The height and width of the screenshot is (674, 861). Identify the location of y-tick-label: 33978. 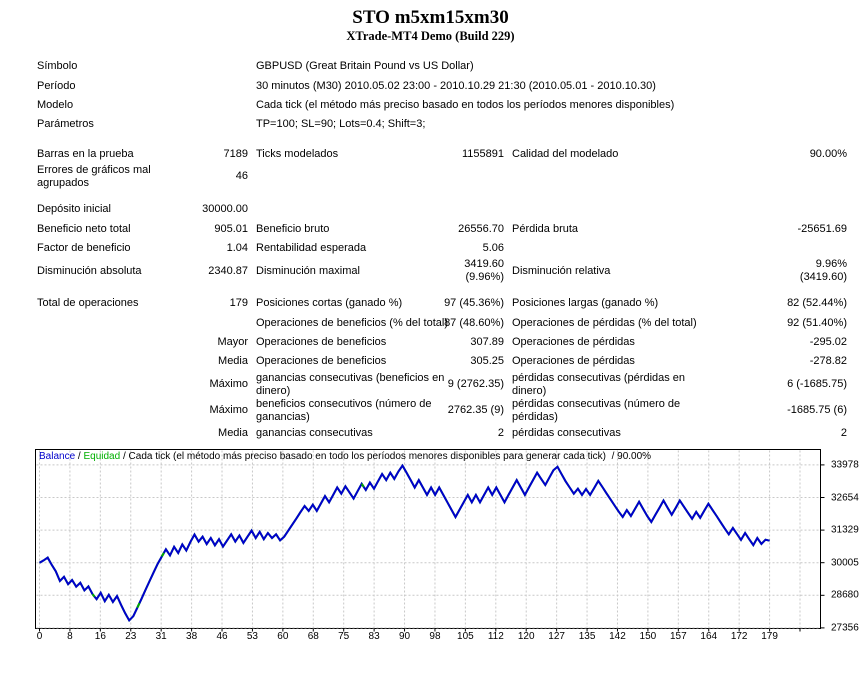
(845, 465).